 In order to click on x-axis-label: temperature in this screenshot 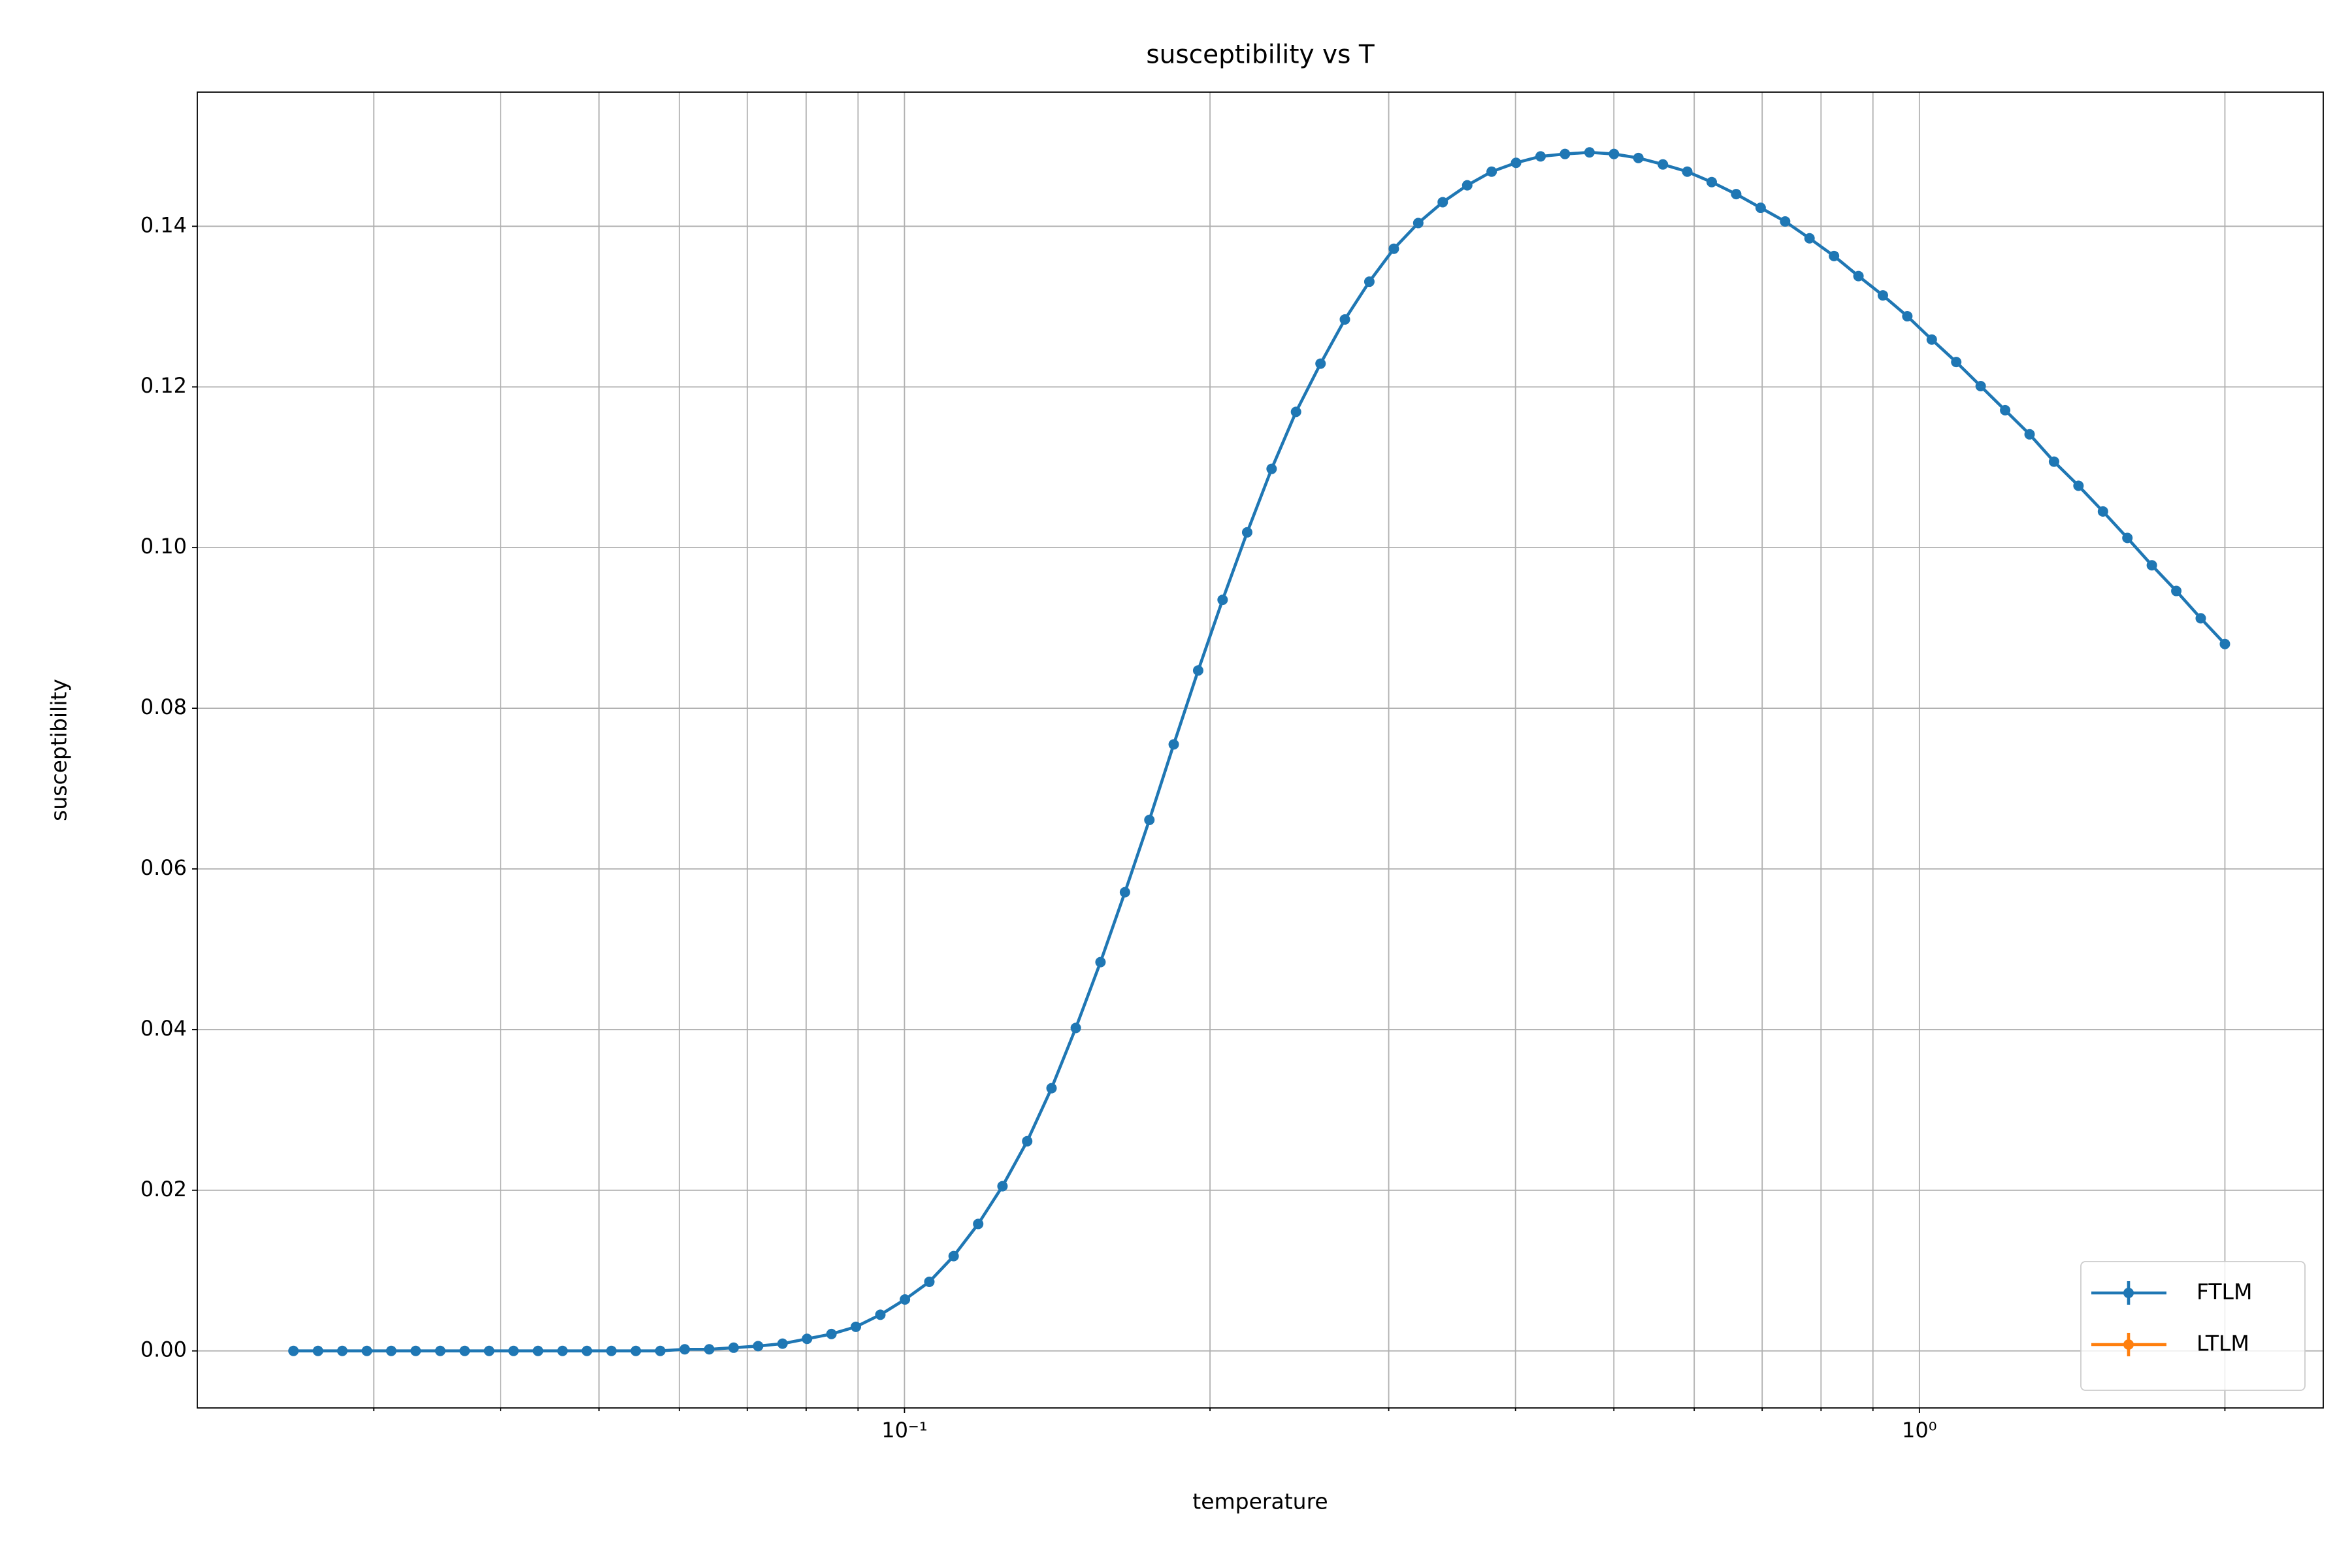, I will do `click(1260, 1501)`.